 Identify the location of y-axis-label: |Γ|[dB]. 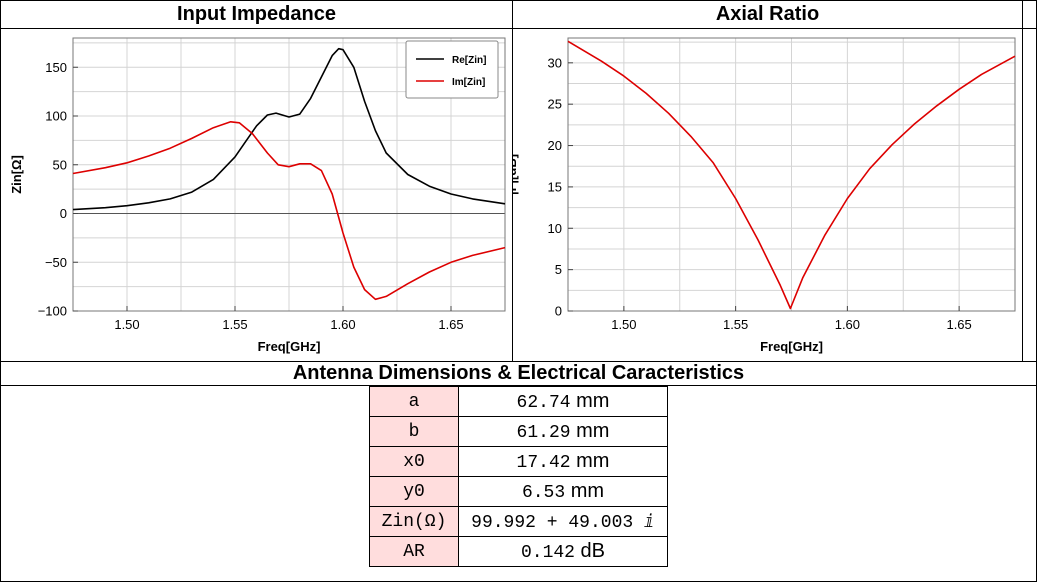
(515, 174).